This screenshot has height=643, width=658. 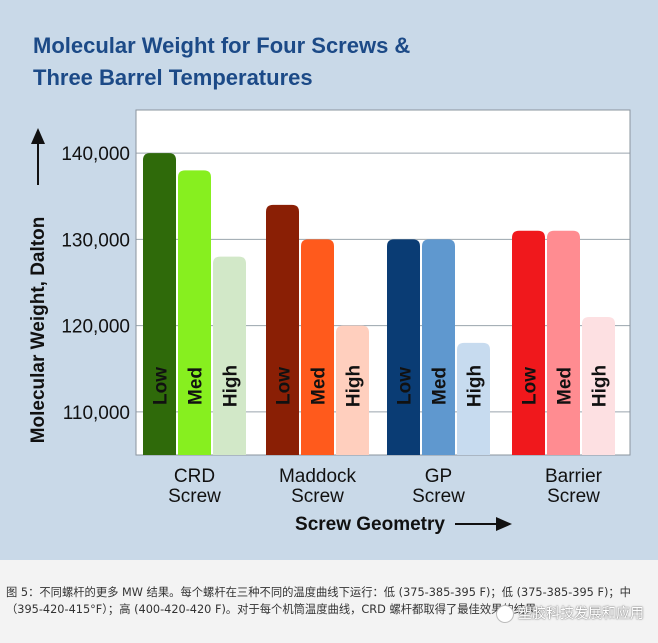 What do you see at coordinates (95, 154) in the screenshot?
I see `y-tick-label: 140,000` at bounding box center [95, 154].